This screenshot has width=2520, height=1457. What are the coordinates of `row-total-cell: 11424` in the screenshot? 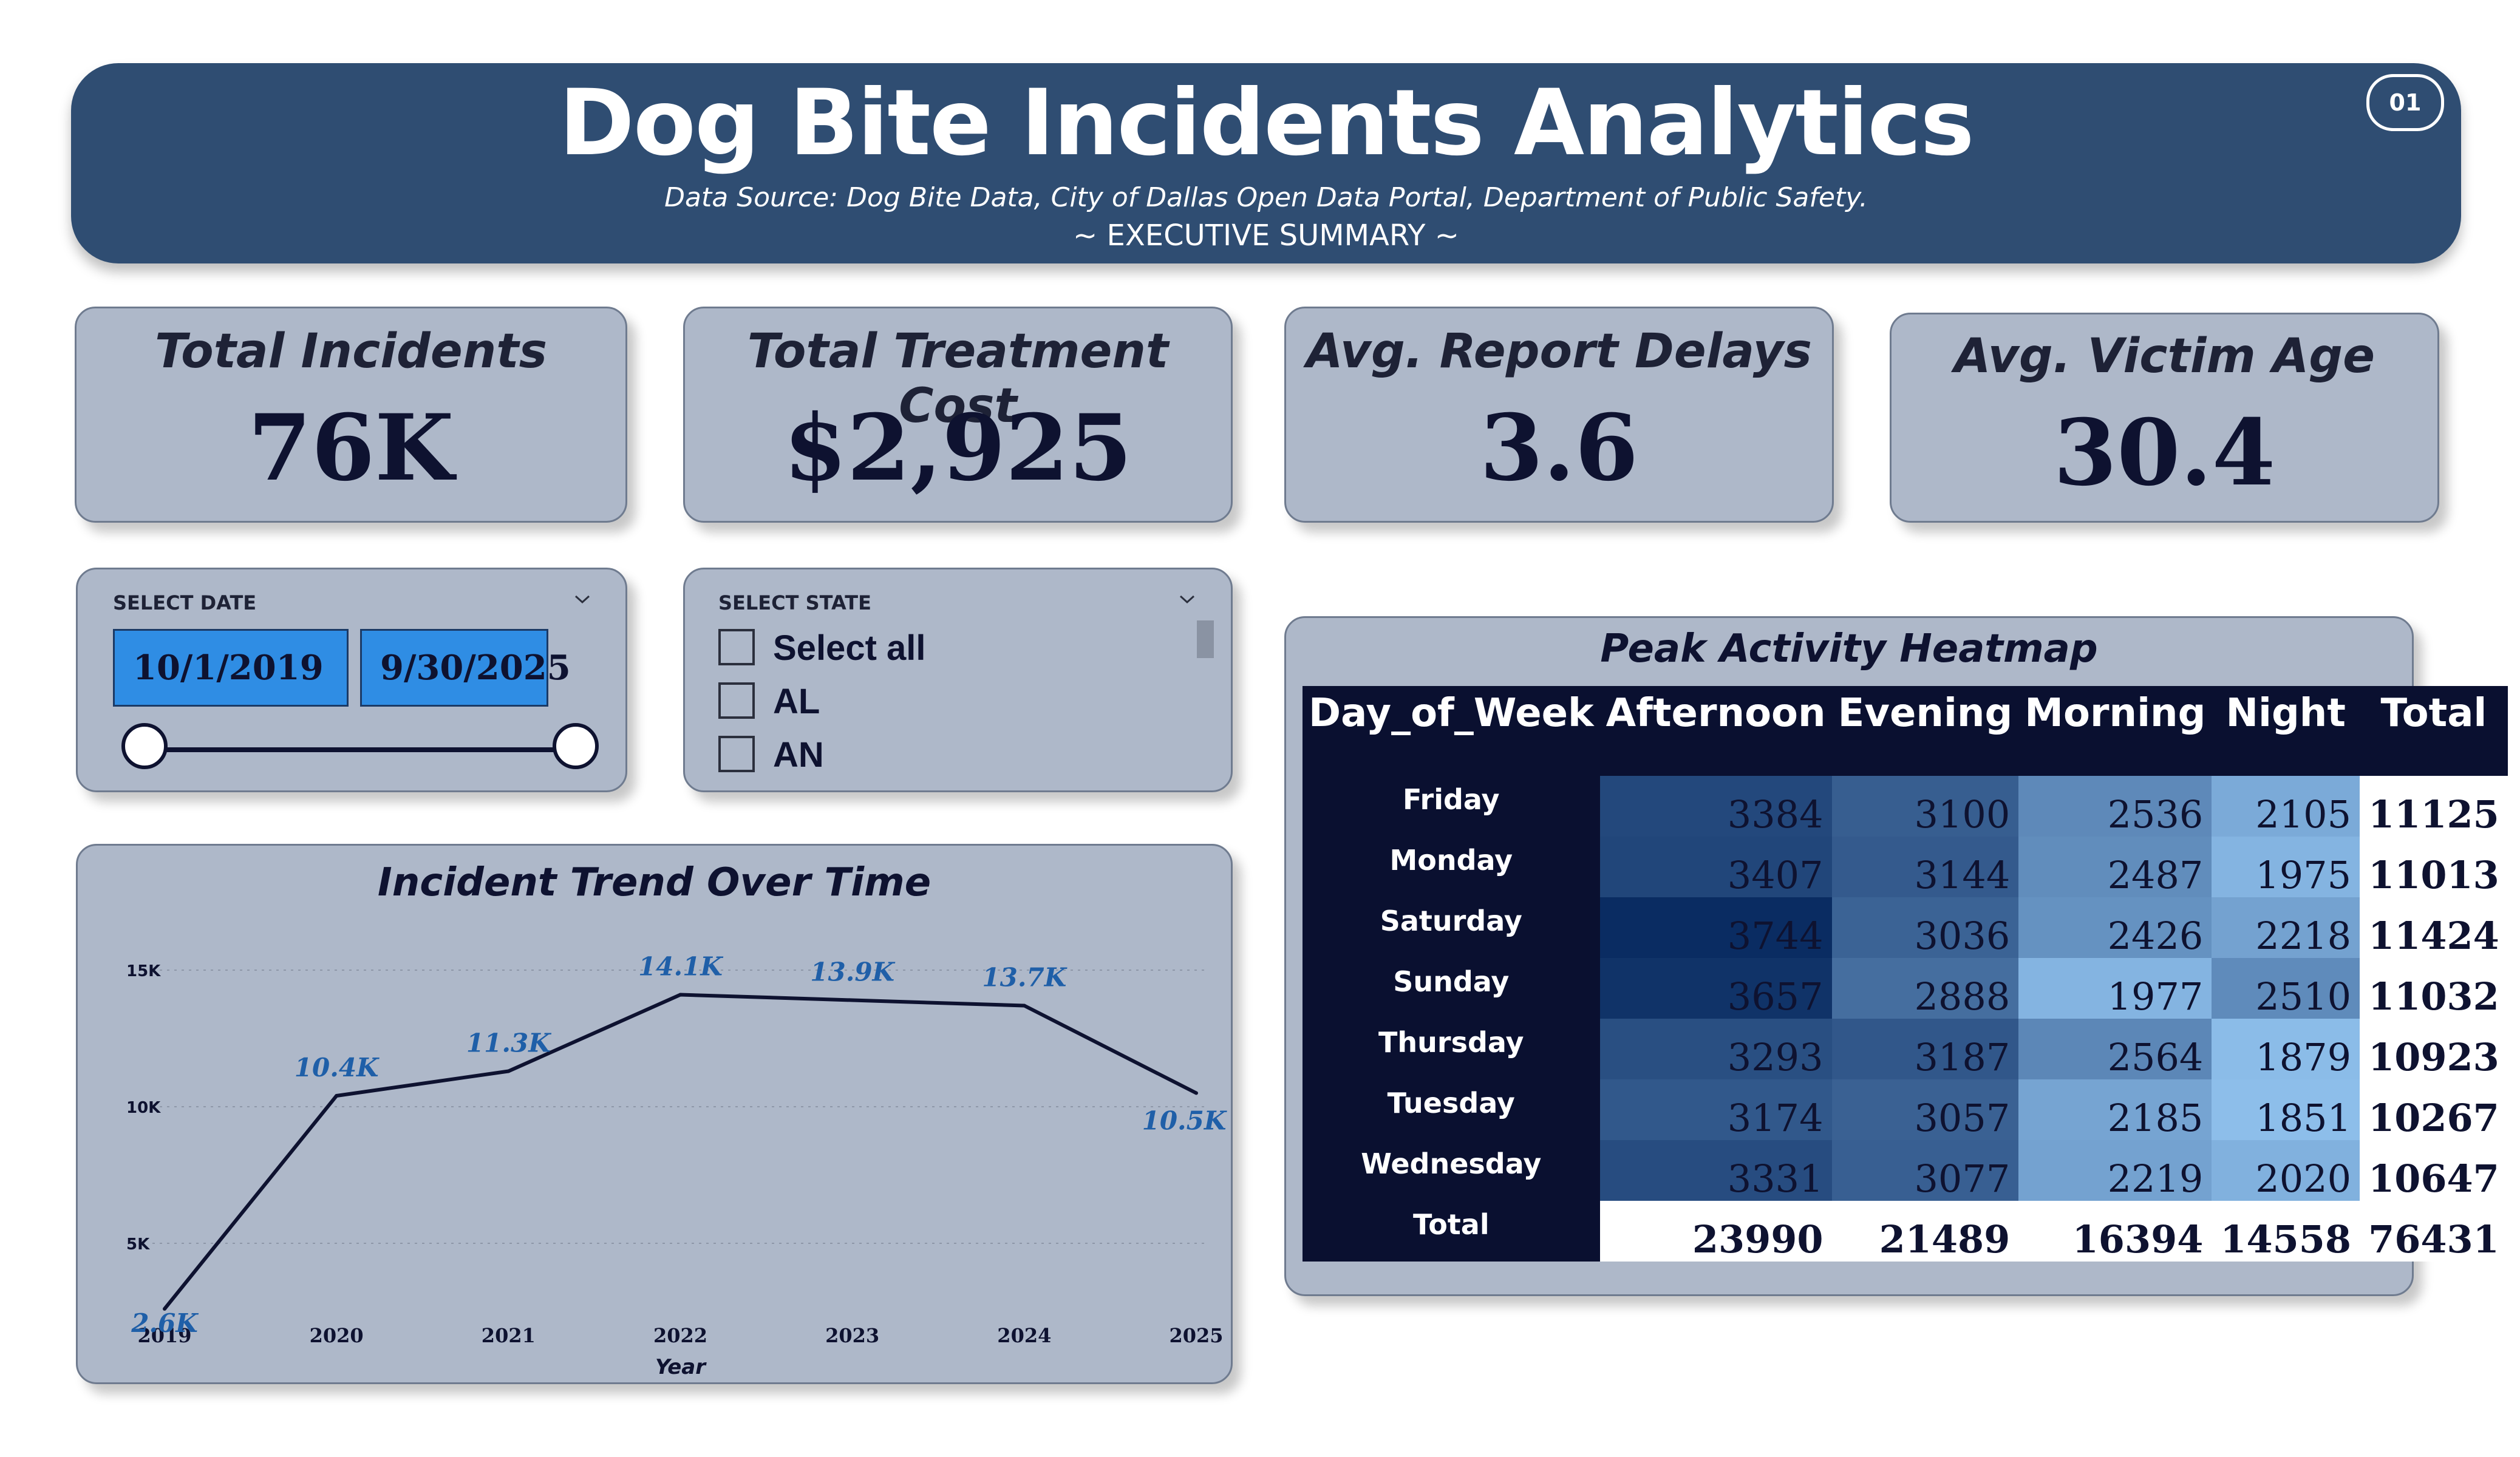 It's located at (2434, 927).